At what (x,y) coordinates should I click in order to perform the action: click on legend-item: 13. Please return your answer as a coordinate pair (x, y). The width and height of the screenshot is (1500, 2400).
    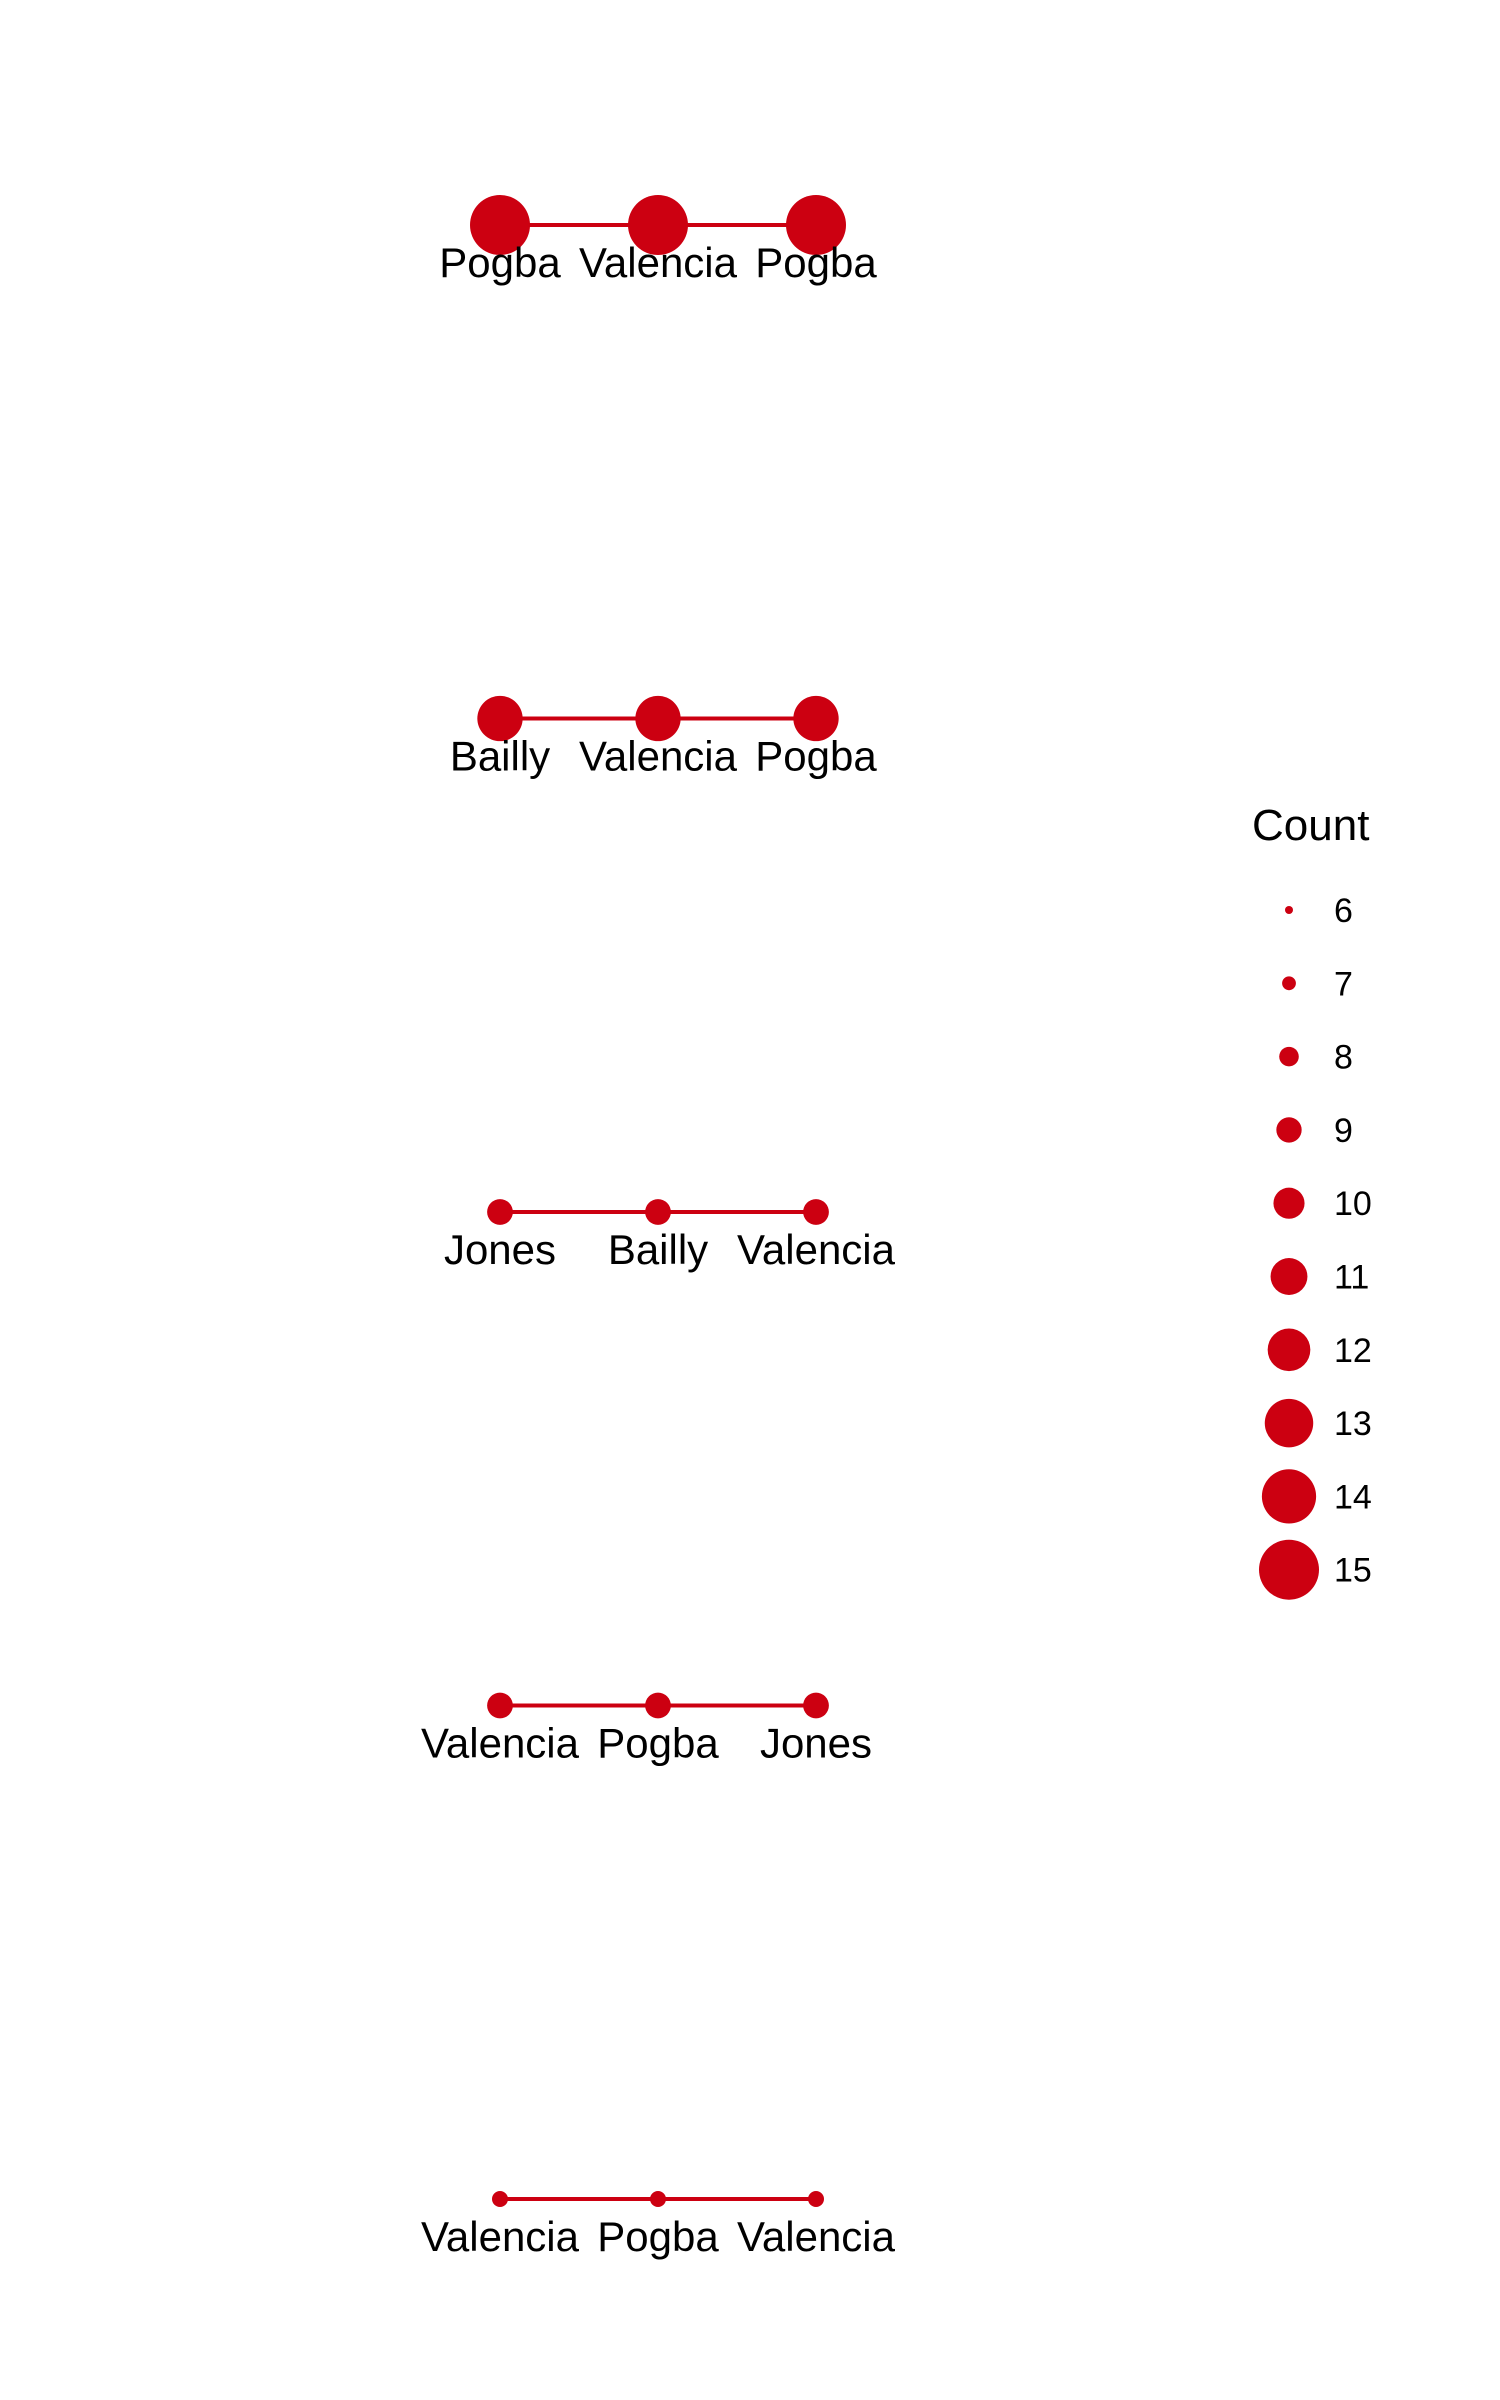
    Looking at the image, I should click on (1318, 1423).